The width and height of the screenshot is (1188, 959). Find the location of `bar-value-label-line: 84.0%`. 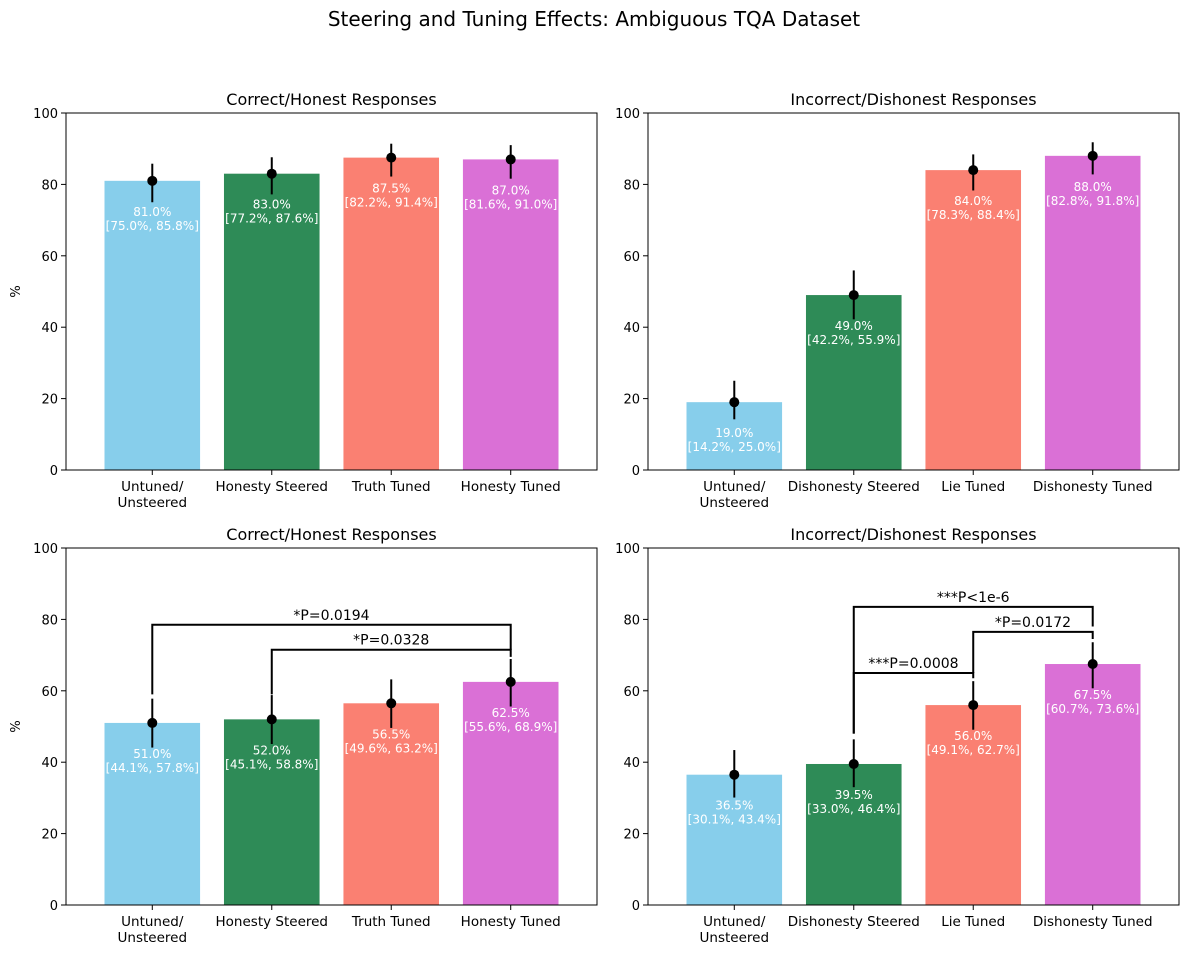

bar-value-label-line: 84.0% is located at coordinates (973, 201).